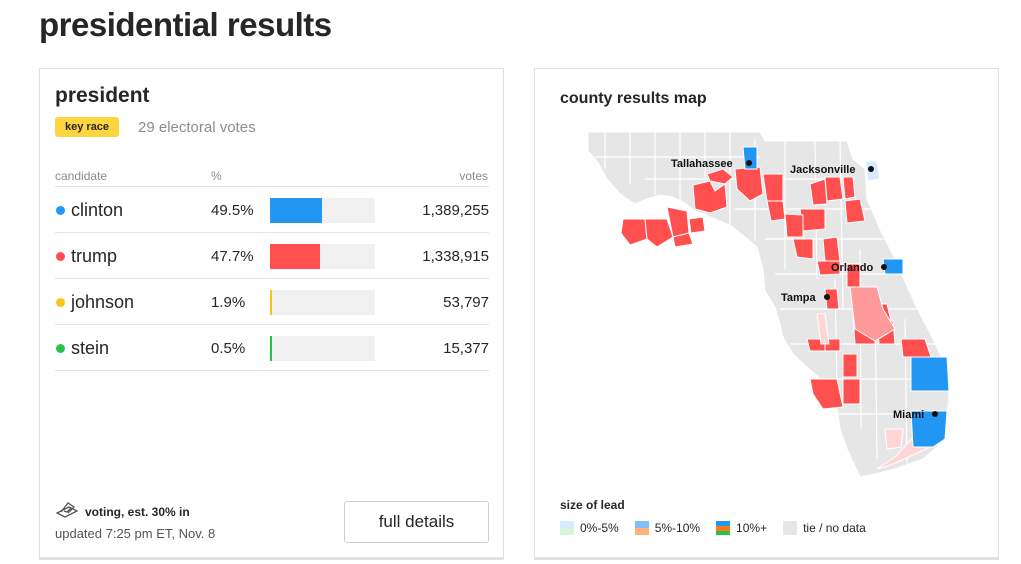 This screenshot has width=1021, height=564. I want to click on page-title: presidential results, so click(185, 24).